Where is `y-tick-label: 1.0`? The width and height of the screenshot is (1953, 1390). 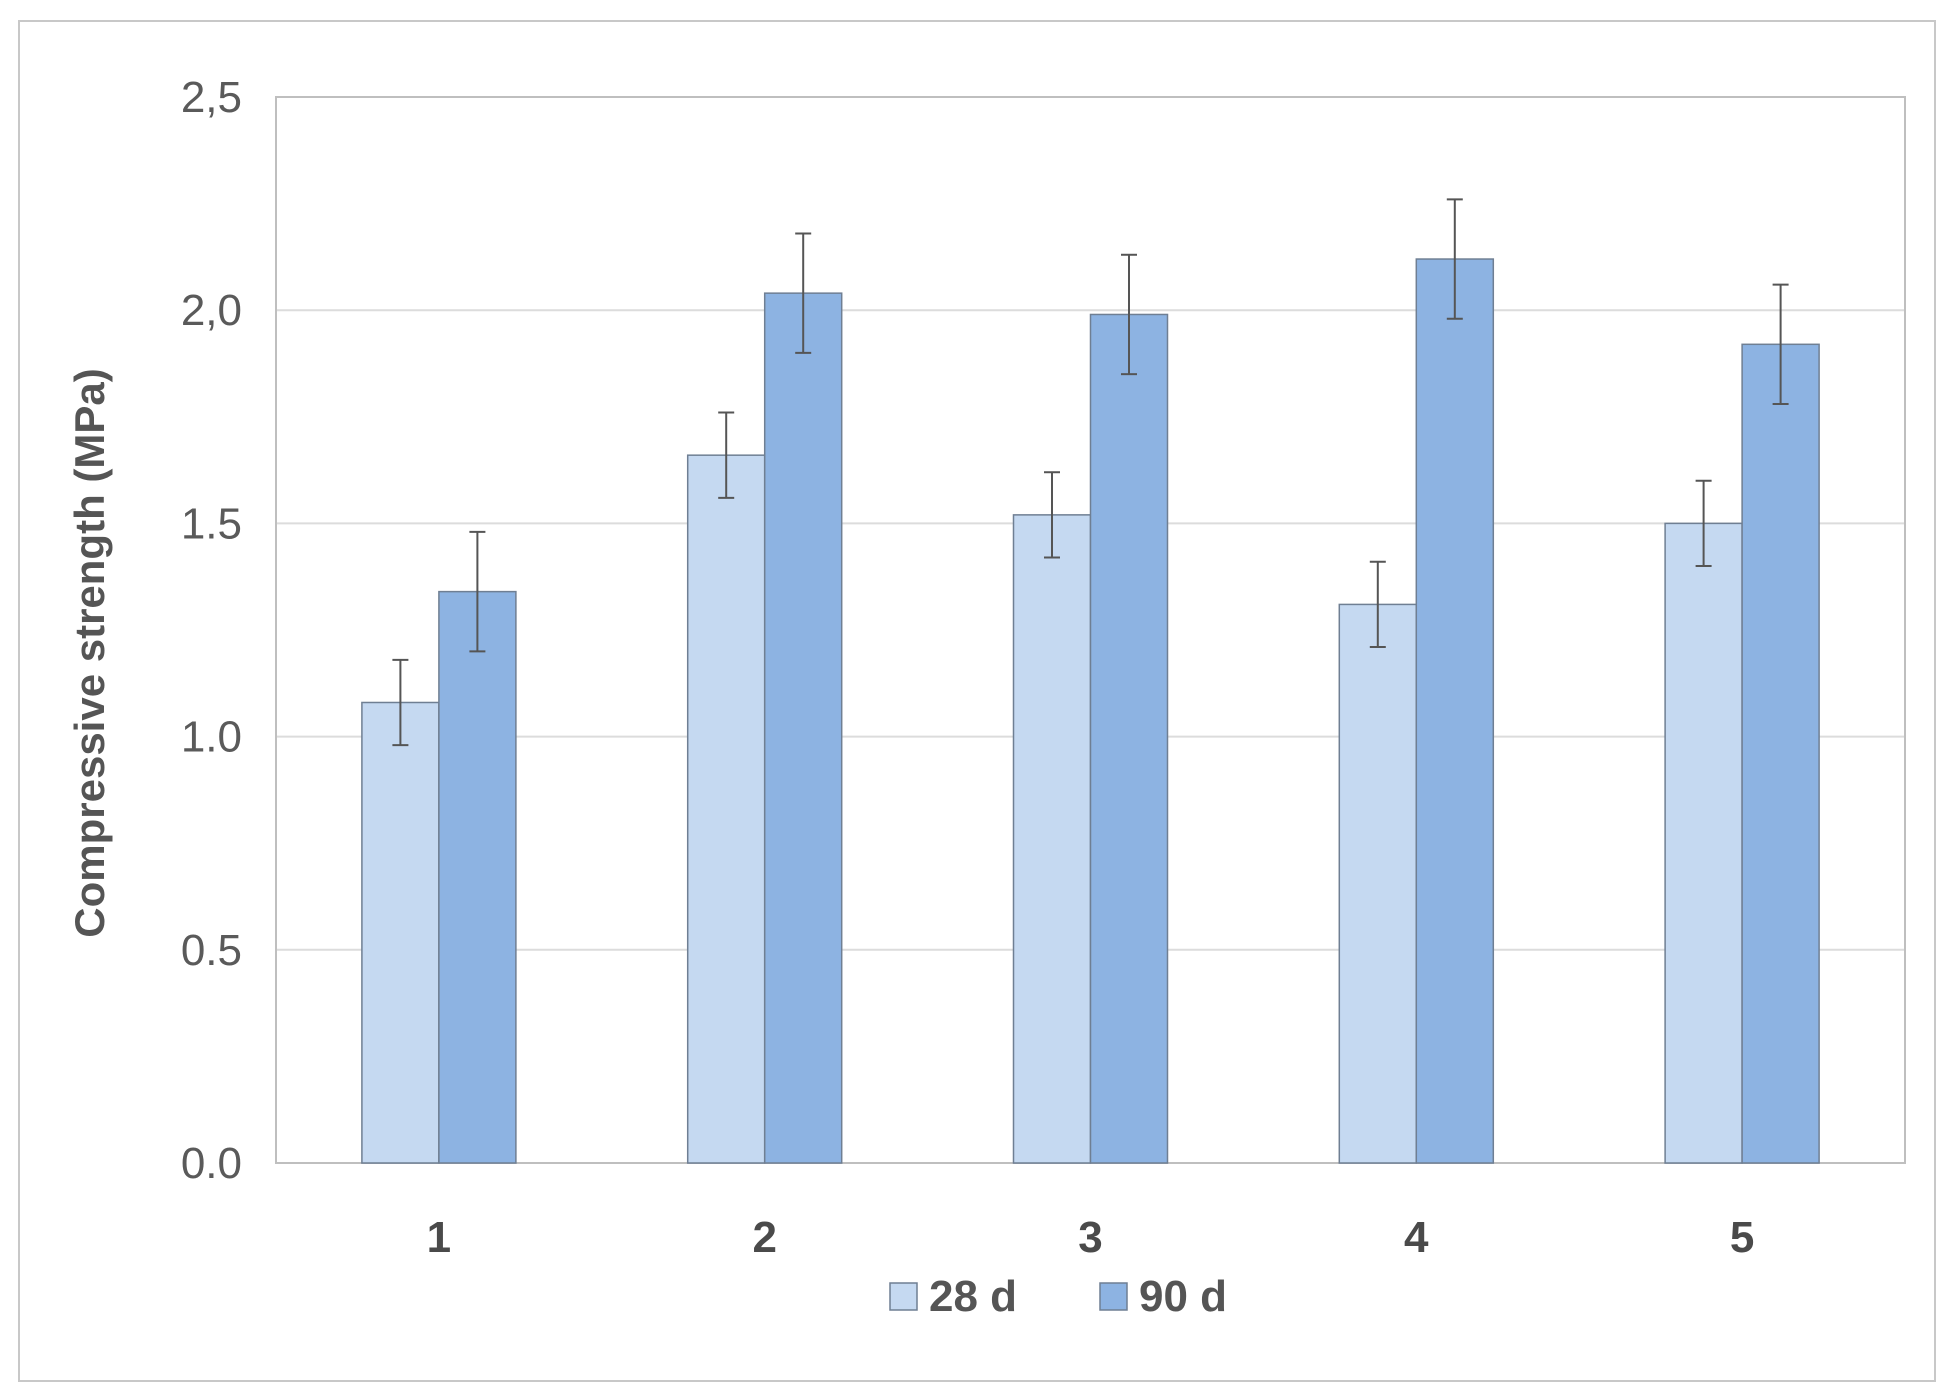 y-tick-label: 1.0 is located at coordinates (211, 737).